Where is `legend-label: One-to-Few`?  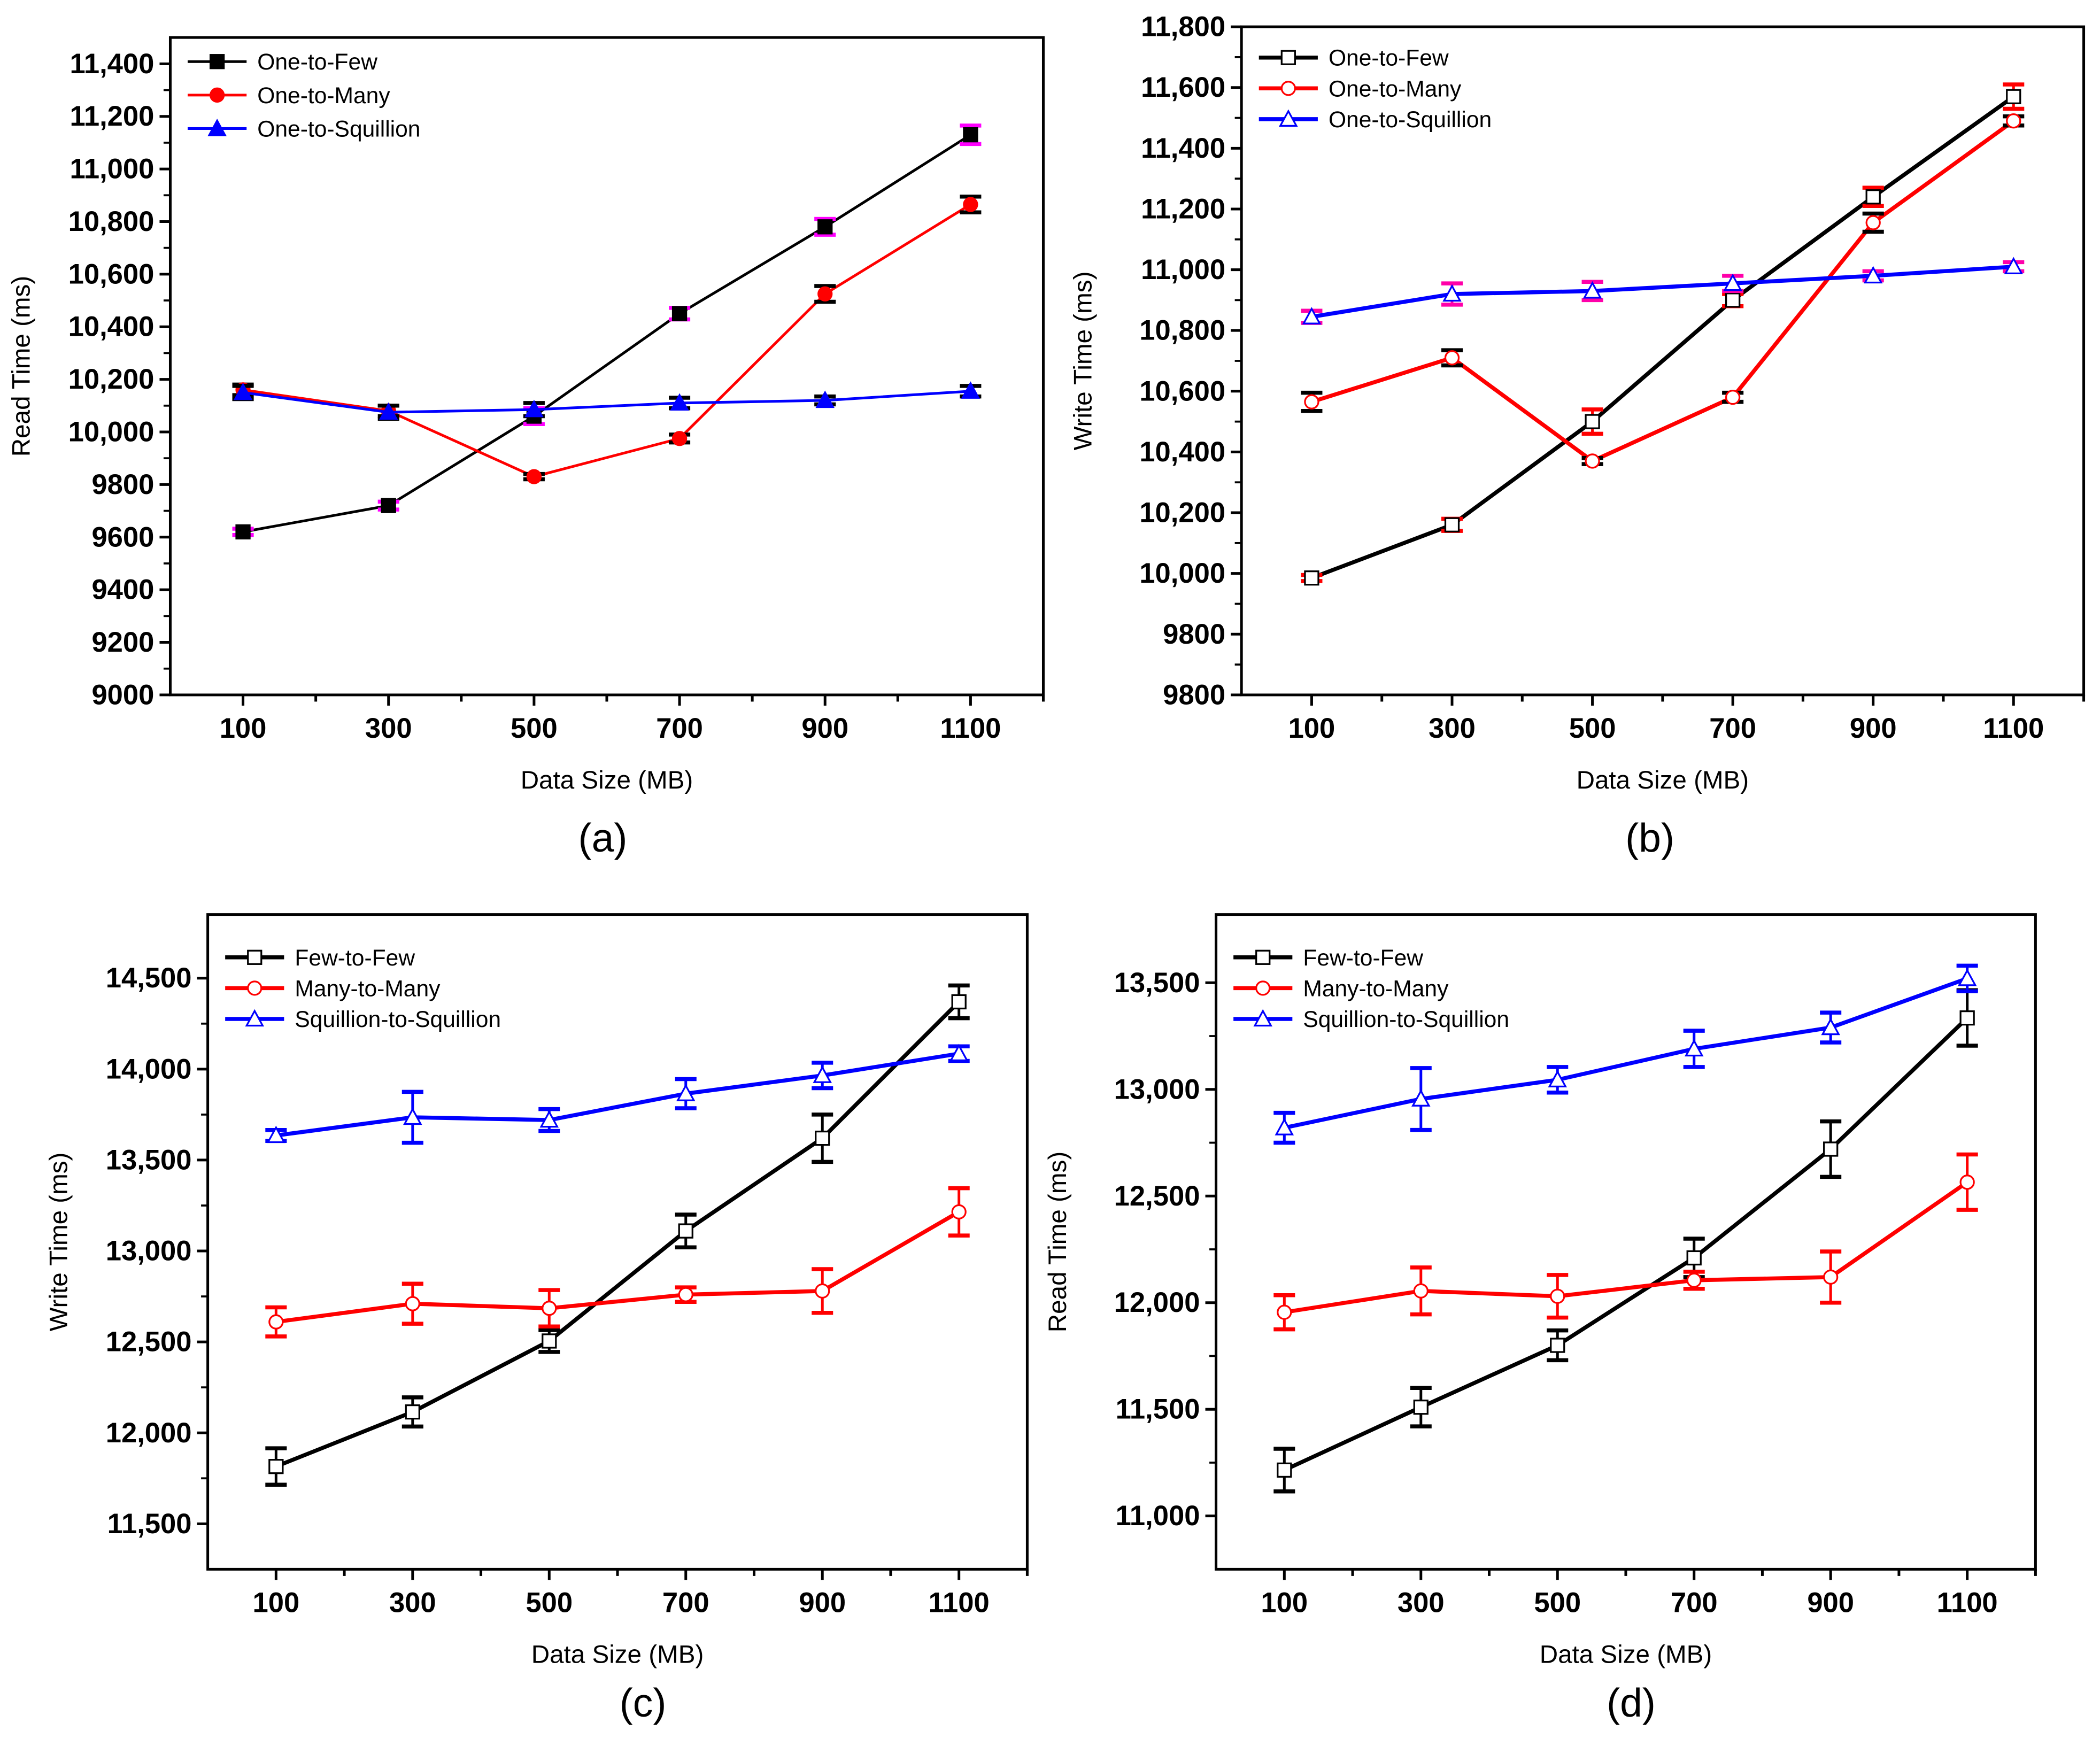
legend-label: One-to-Few is located at coordinates (1389, 58).